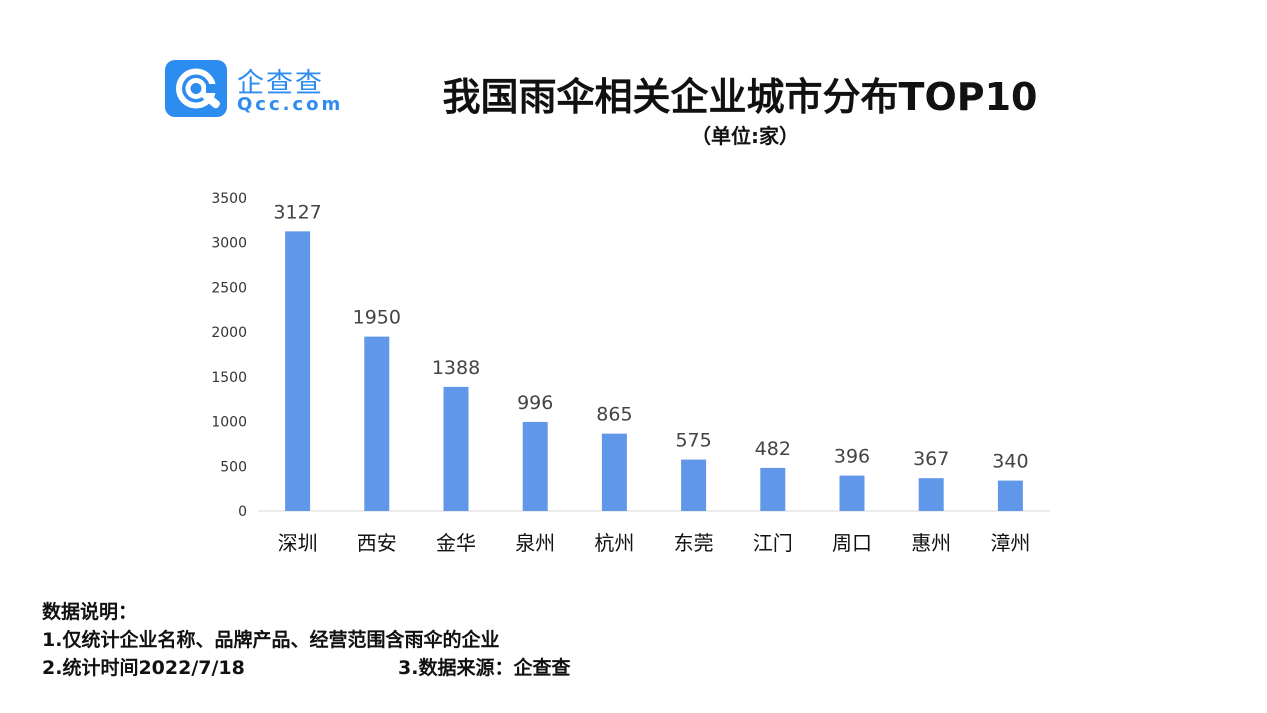 The height and width of the screenshot is (713, 1267). I want to click on y-axis-ticks: 0 500 1000 1500 2000 2500 3000 3500, so click(229, 355).